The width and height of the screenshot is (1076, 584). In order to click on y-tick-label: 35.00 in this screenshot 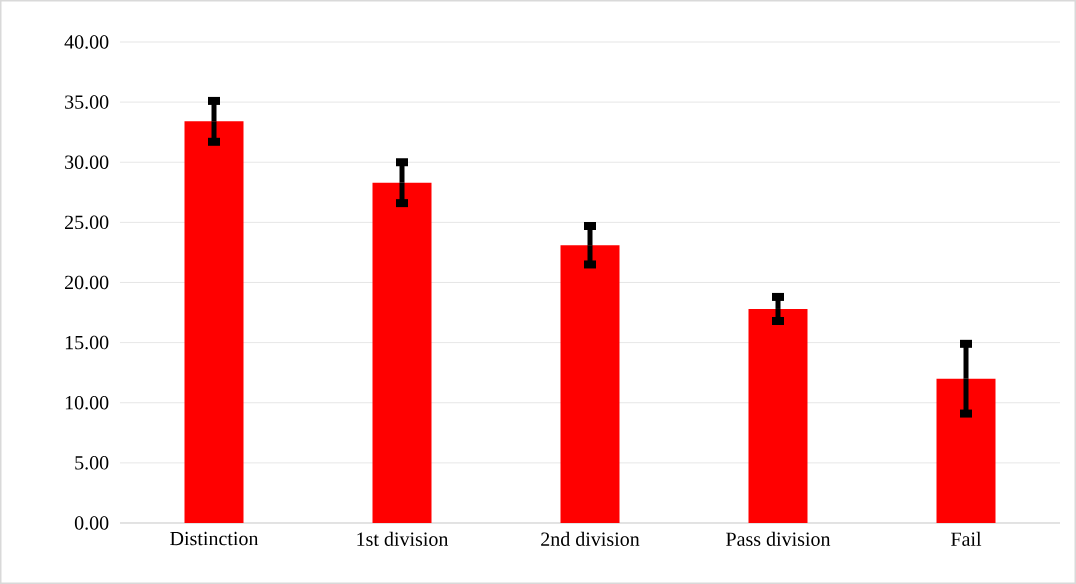, I will do `click(87, 102)`.